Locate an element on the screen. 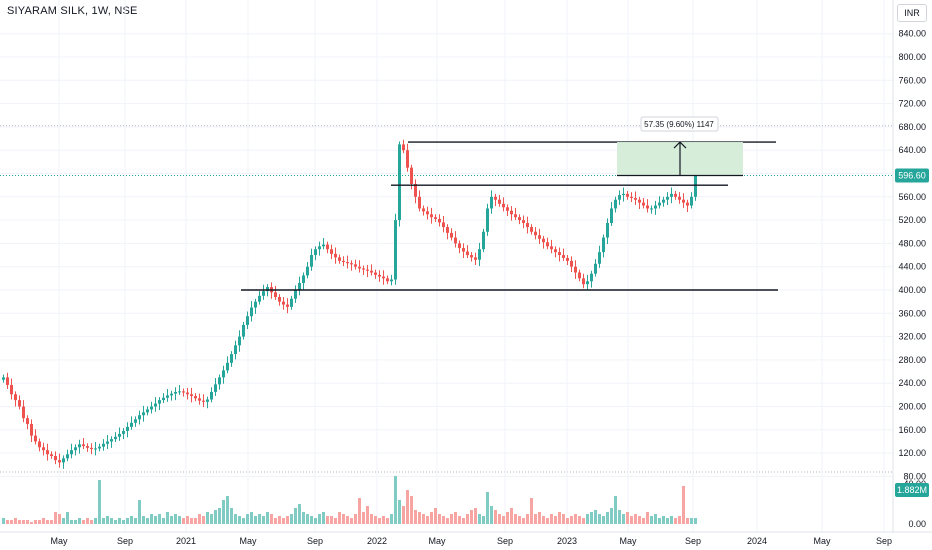 This screenshot has width=932, height=550. price-tick-label: 280.00 is located at coordinates (912, 360).